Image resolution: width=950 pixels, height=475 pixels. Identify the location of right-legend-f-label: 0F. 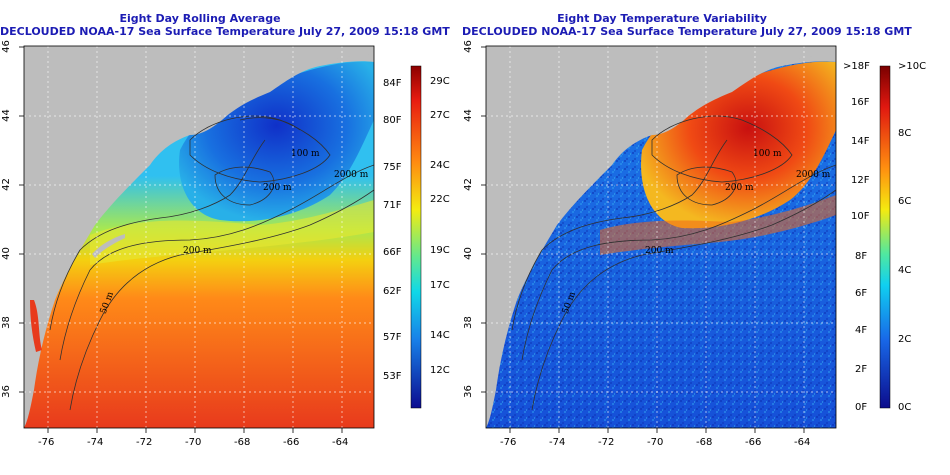
(861, 407).